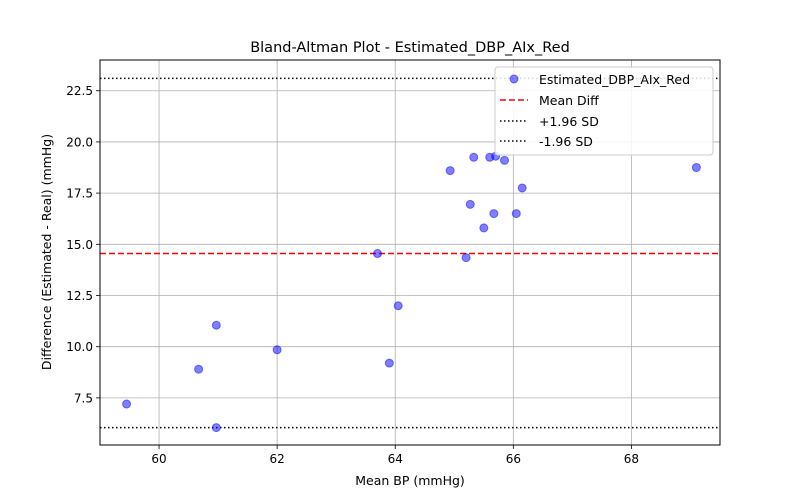 Image resolution: width=800 pixels, height=504 pixels. I want to click on x-tick-label: 64, so click(395, 459).